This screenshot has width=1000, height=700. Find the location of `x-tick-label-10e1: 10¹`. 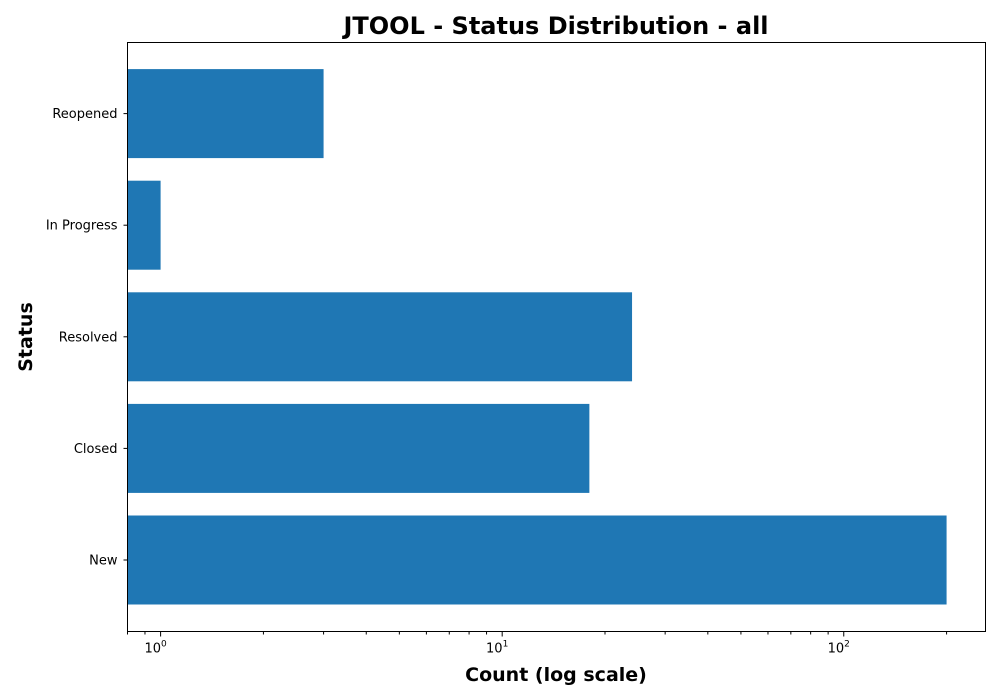

x-tick-label-10e1: 10¹ is located at coordinates (497, 648).